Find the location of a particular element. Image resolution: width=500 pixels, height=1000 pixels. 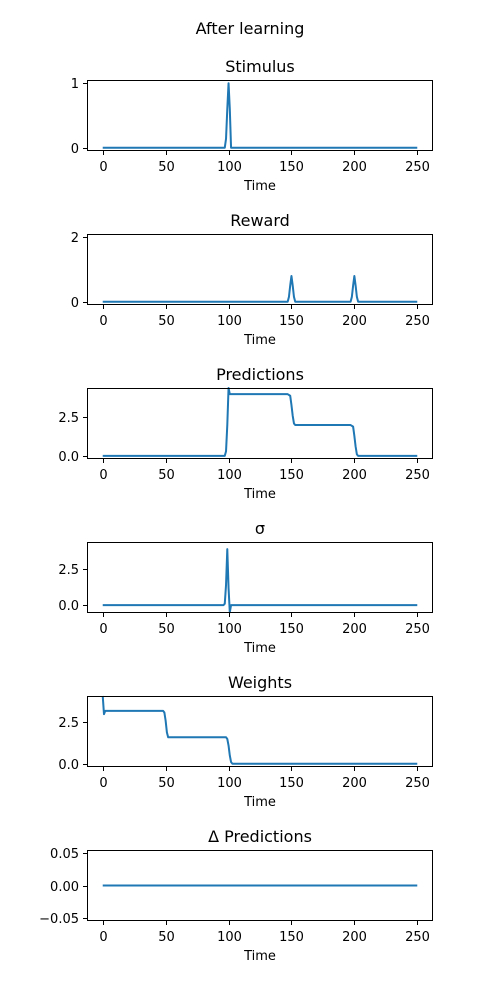

y-tick-label: −0.05 is located at coordinates (59, 919).